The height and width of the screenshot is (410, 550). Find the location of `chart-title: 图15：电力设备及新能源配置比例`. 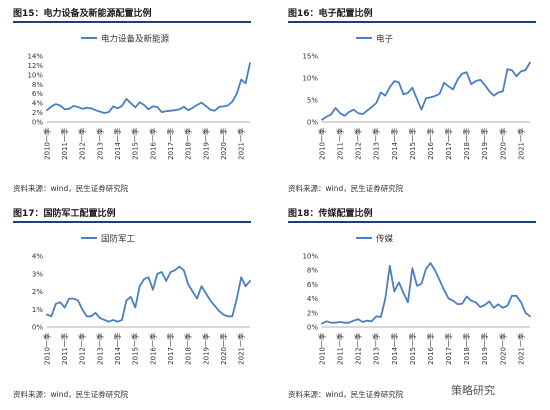

chart-title: 图15：电力设备及新能源配置比例 is located at coordinates (82, 14).